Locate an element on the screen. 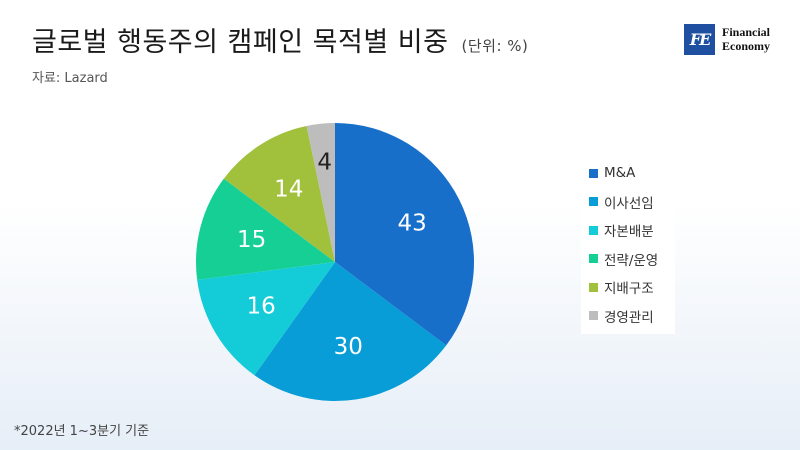 This screenshot has width=800, height=450. logo-line-2: Economy is located at coordinates (746, 46).